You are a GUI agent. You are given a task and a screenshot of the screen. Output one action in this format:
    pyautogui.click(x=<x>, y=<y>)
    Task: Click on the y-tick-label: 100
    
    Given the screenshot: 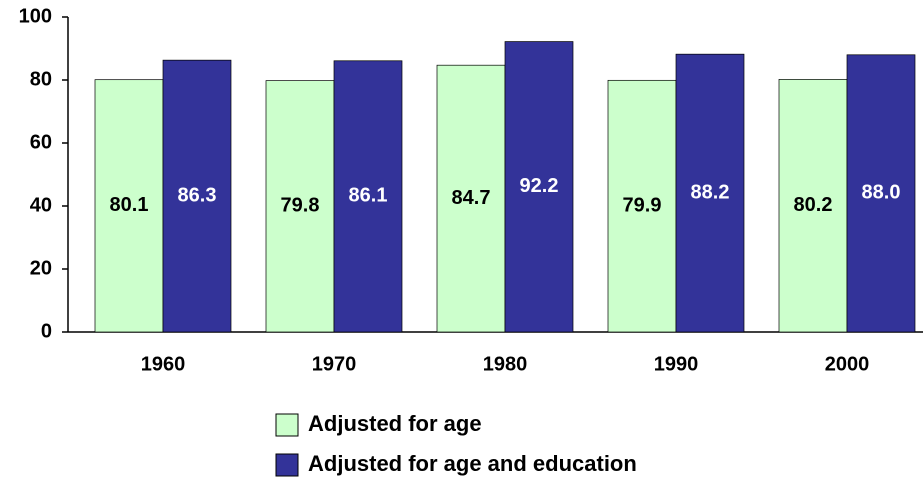 What is the action you would take?
    pyautogui.click(x=35, y=16)
    